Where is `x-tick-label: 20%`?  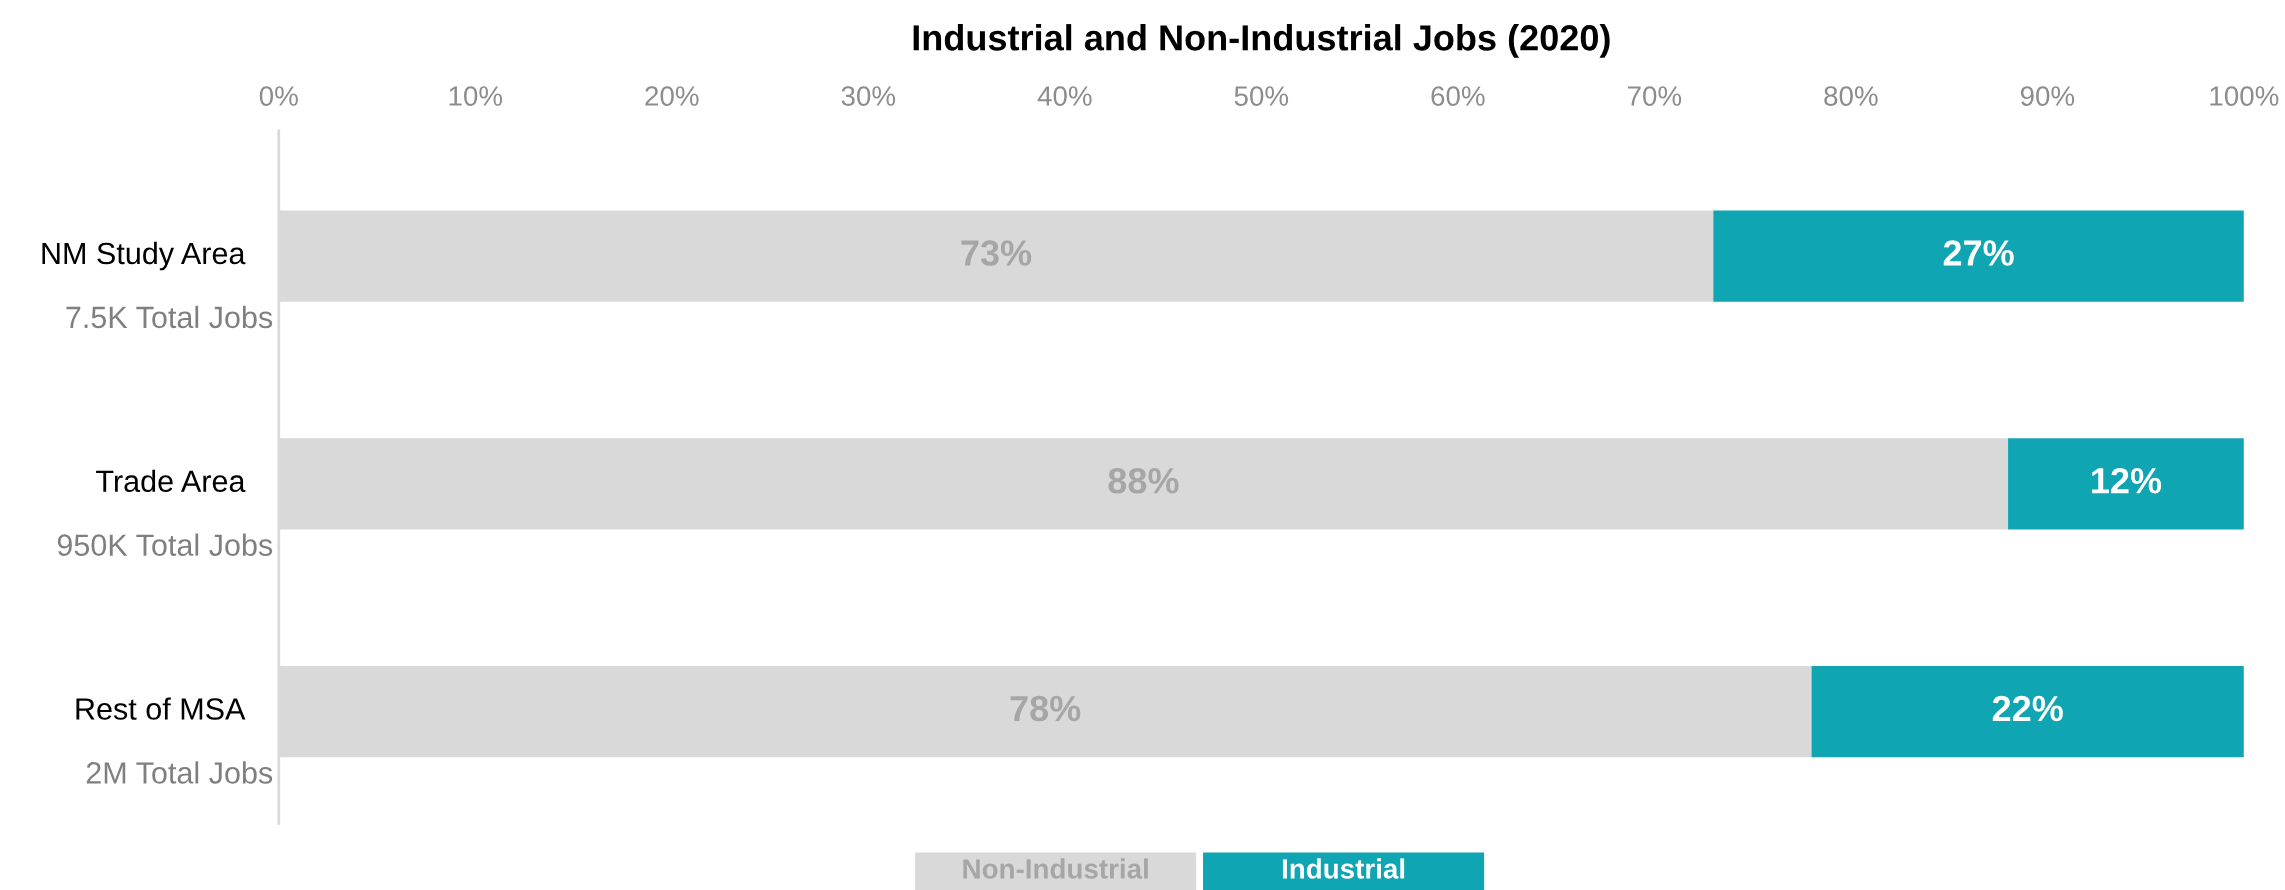
x-tick-label: 20% is located at coordinates (672, 96).